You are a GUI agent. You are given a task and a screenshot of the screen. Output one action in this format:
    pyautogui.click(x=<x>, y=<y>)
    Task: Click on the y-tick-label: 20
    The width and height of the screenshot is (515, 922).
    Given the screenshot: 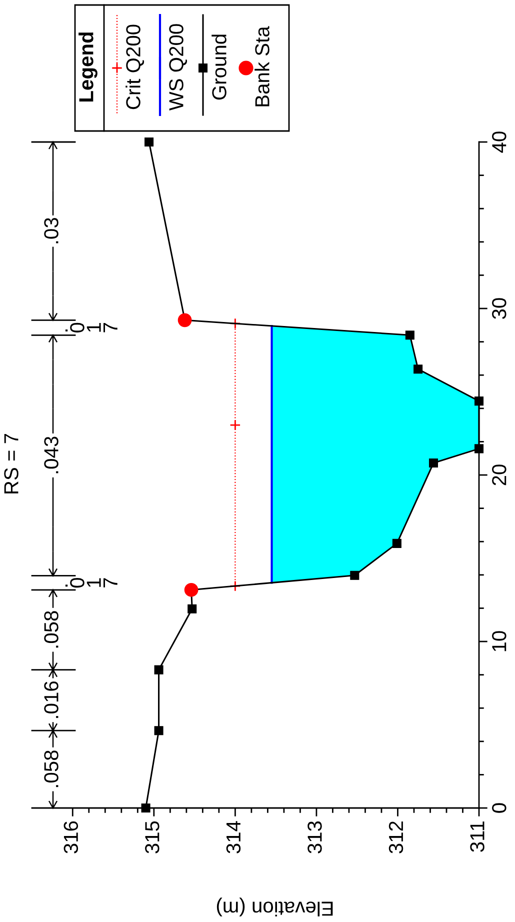 What is the action you would take?
    pyautogui.click(x=499, y=475)
    